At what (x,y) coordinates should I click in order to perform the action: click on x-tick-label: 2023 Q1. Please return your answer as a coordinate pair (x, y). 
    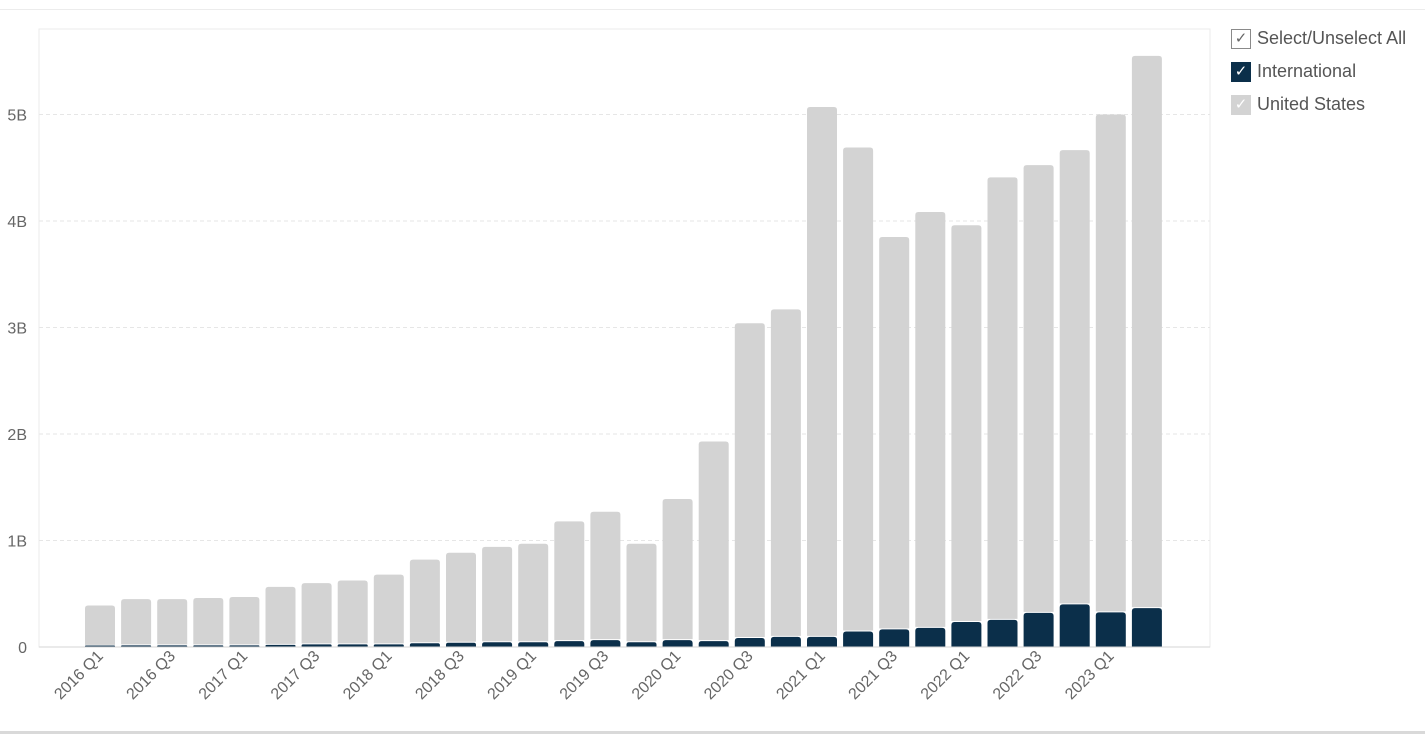
    Looking at the image, I should click on (1089, 675).